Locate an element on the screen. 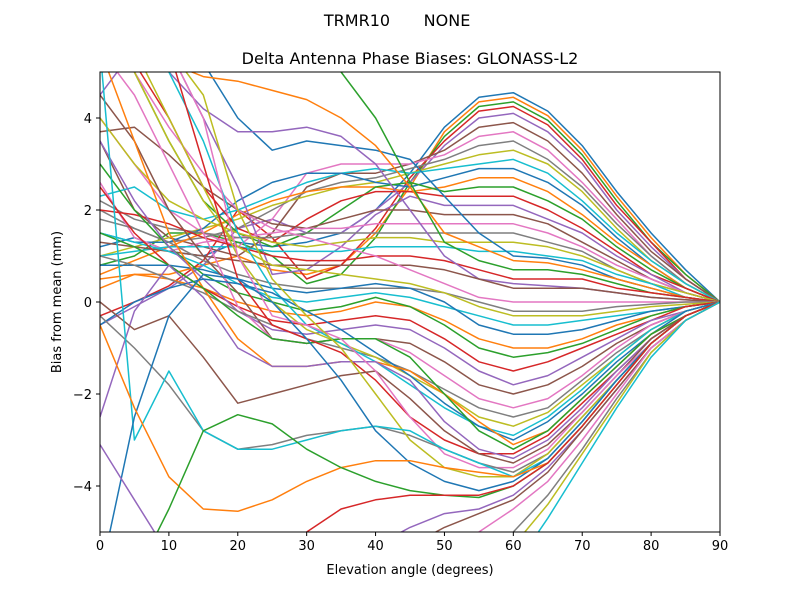 The width and height of the screenshot is (800, 604). series-line-s30 is located at coordinates (410, 279).